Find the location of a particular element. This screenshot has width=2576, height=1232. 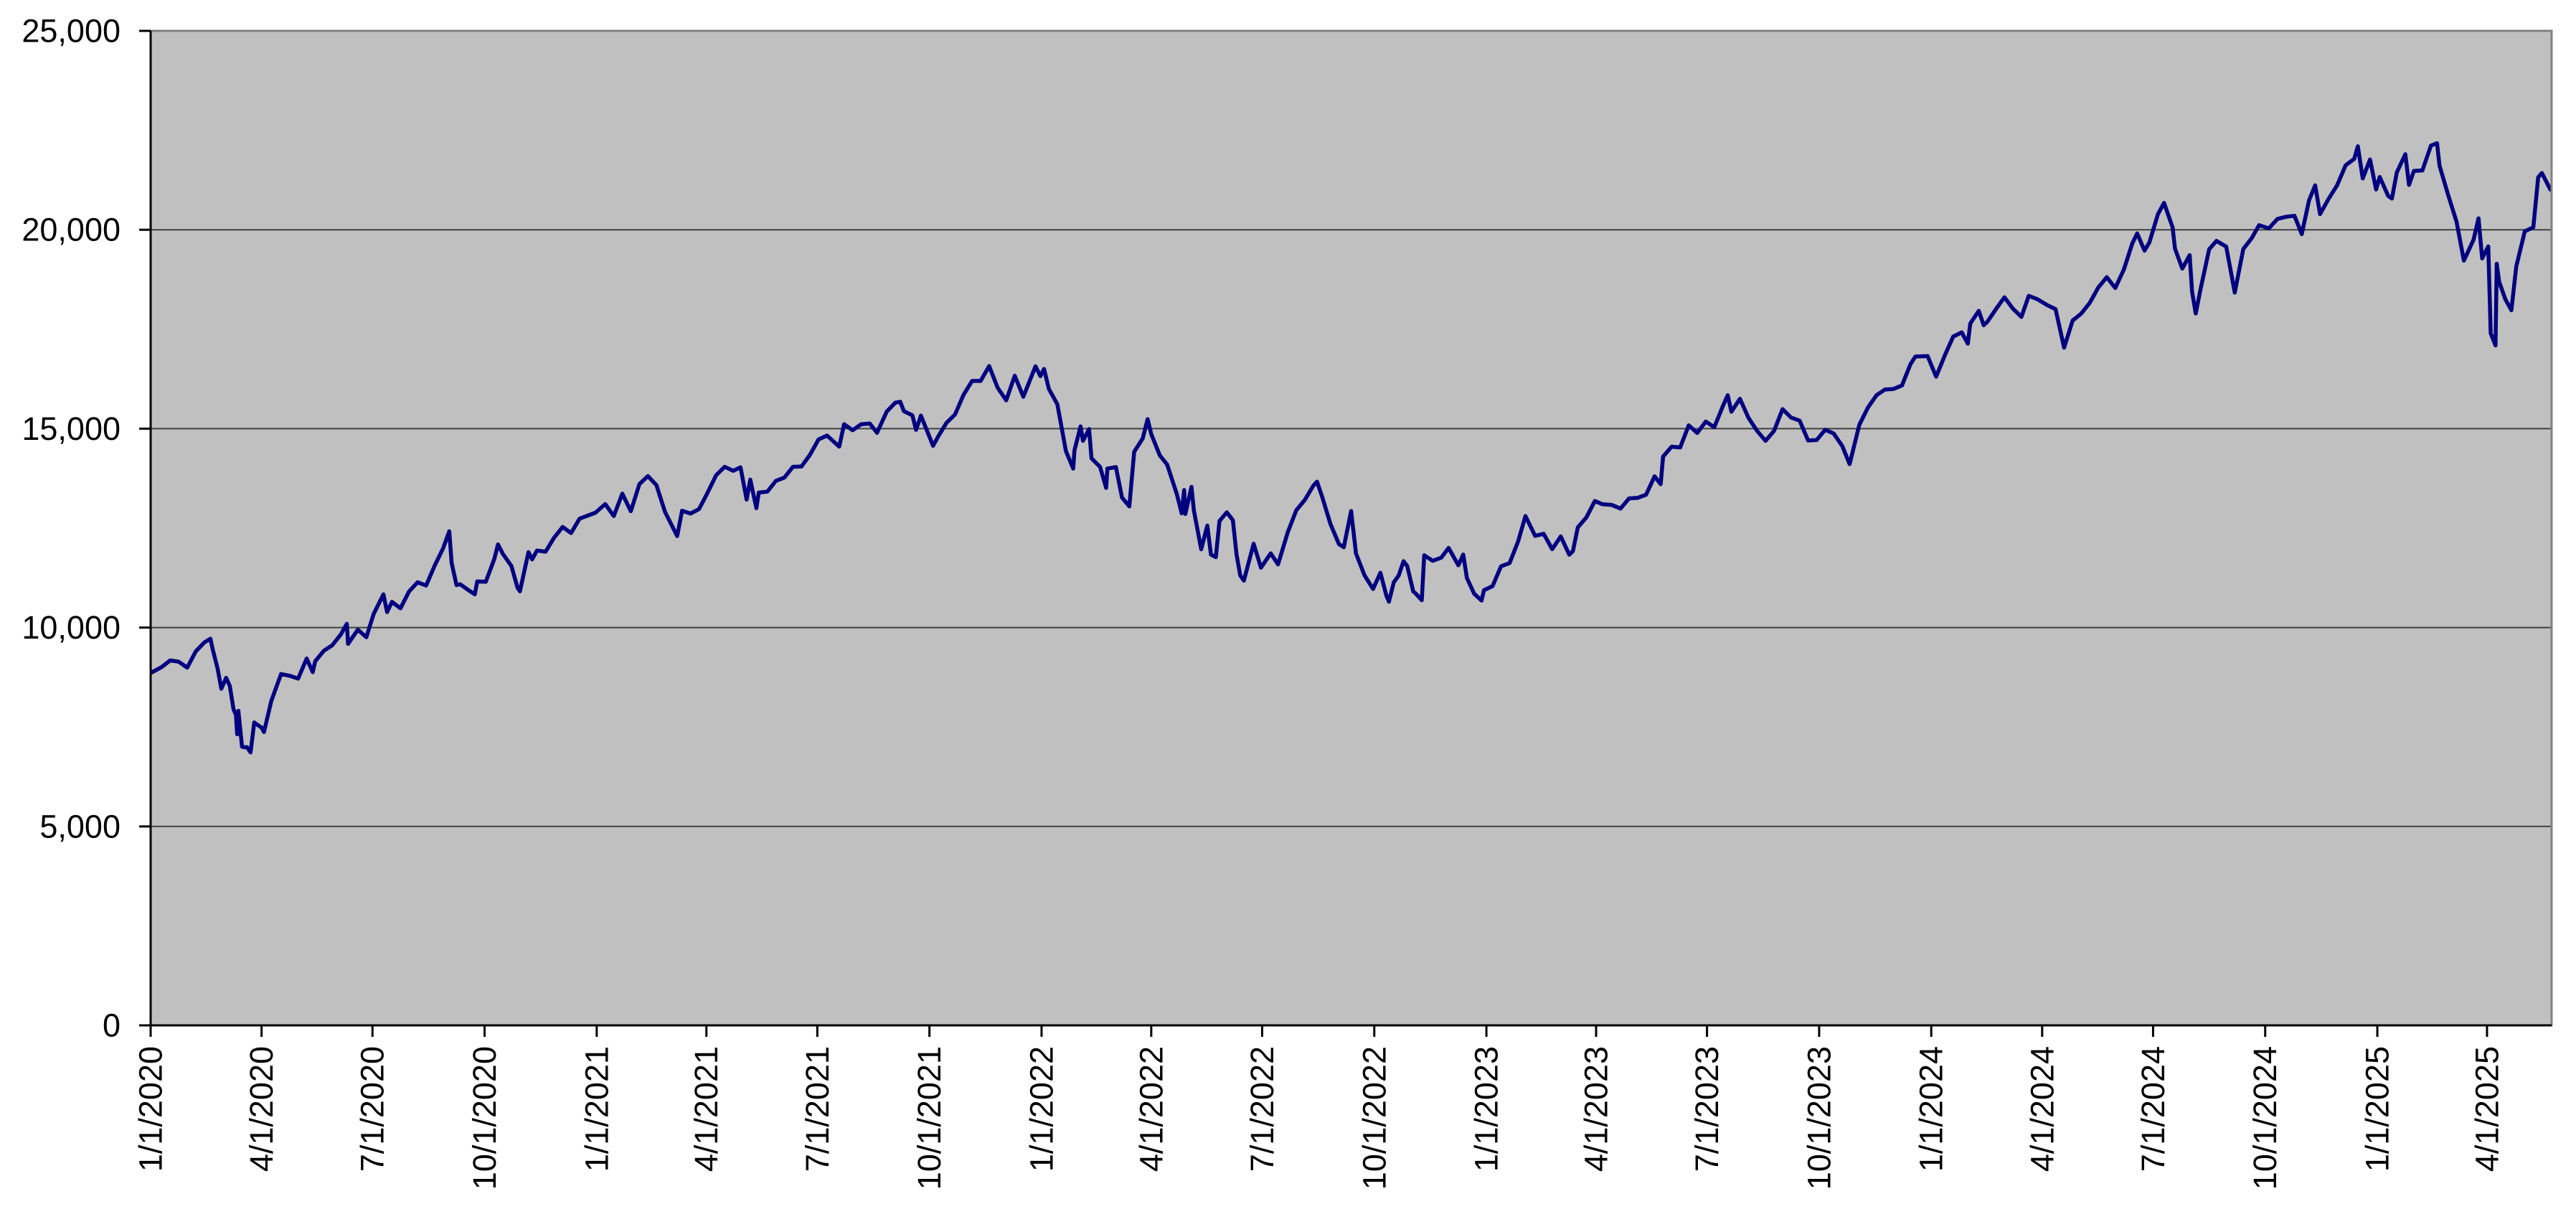

x-tick-label: 1/1/2024 is located at coordinates (1931, 1109).